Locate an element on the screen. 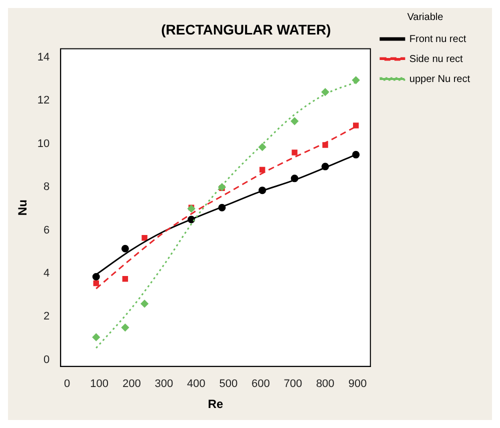 The width and height of the screenshot is (500, 428). y-tick-label: 4 is located at coordinates (47, 274).